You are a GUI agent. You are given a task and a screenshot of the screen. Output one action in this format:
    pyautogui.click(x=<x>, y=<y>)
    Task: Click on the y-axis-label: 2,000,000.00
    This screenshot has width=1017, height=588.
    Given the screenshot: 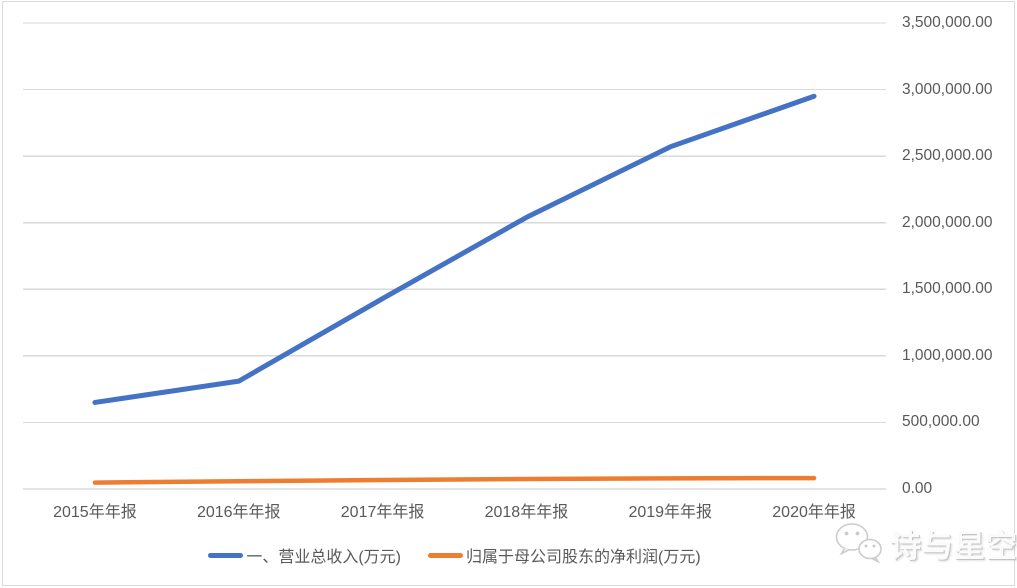 What is the action you would take?
    pyautogui.click(x=947, y=222)
    